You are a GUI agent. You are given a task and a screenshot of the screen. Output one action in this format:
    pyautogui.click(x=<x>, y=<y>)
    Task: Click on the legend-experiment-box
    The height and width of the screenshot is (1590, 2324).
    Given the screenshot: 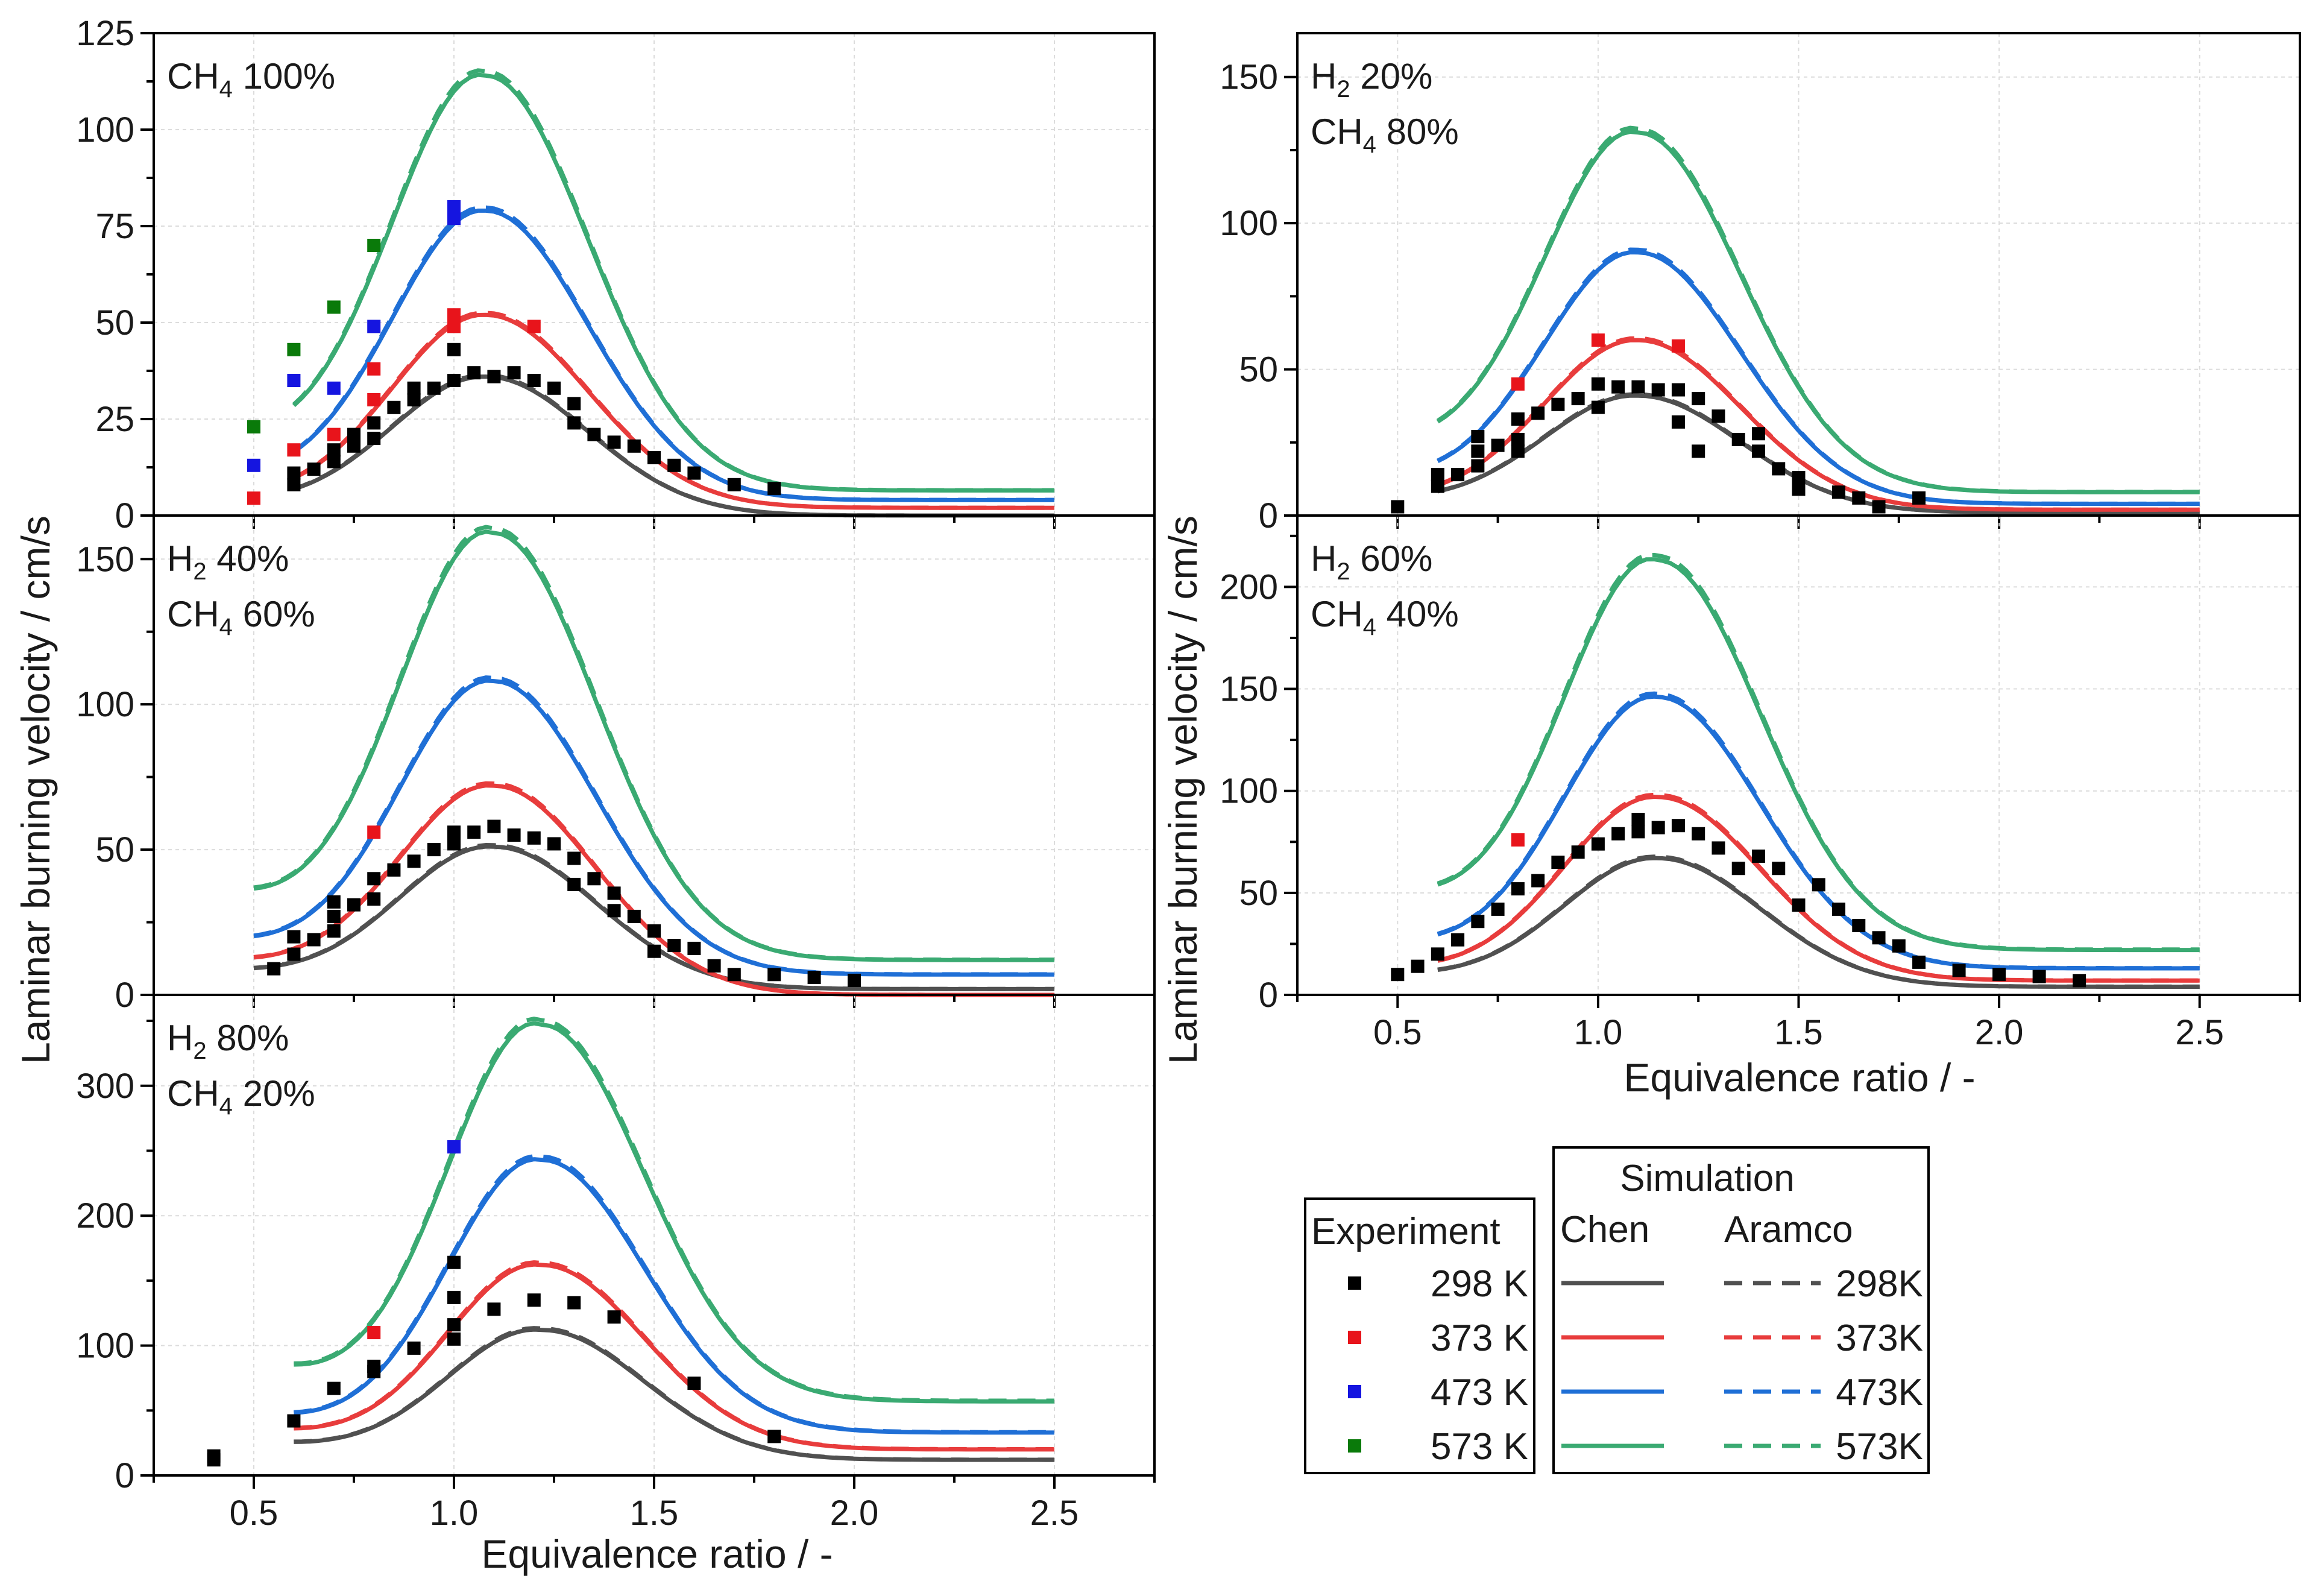 What is the action you would take?
    pyautogui.click(x=1419, y=1335)
    